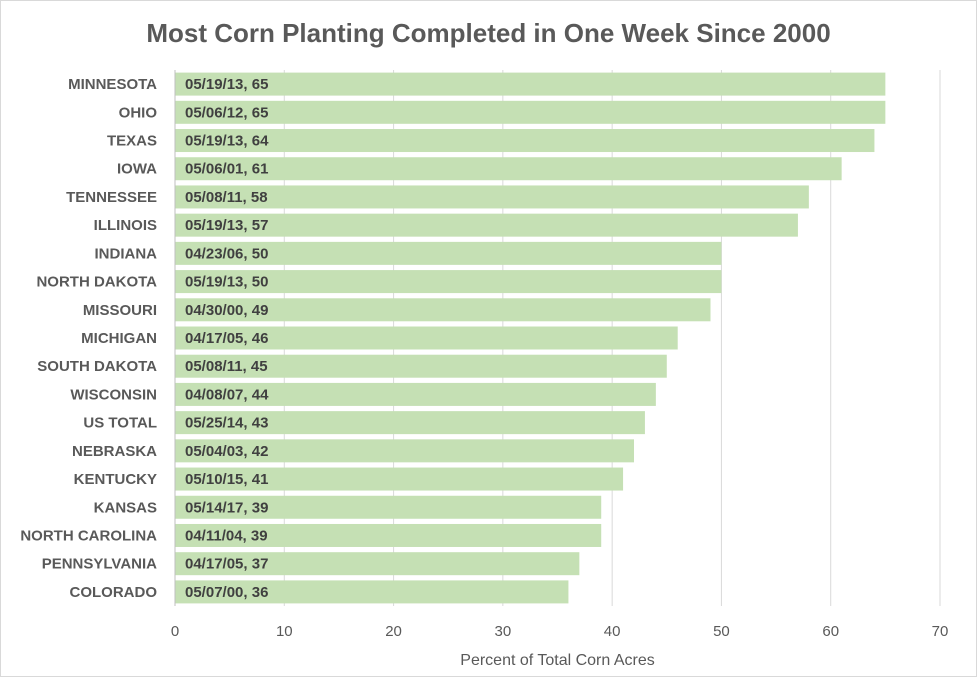  Describe the element at coordinates (421, 366) in the screenshot. I see `bar-south-dakota` at that location.